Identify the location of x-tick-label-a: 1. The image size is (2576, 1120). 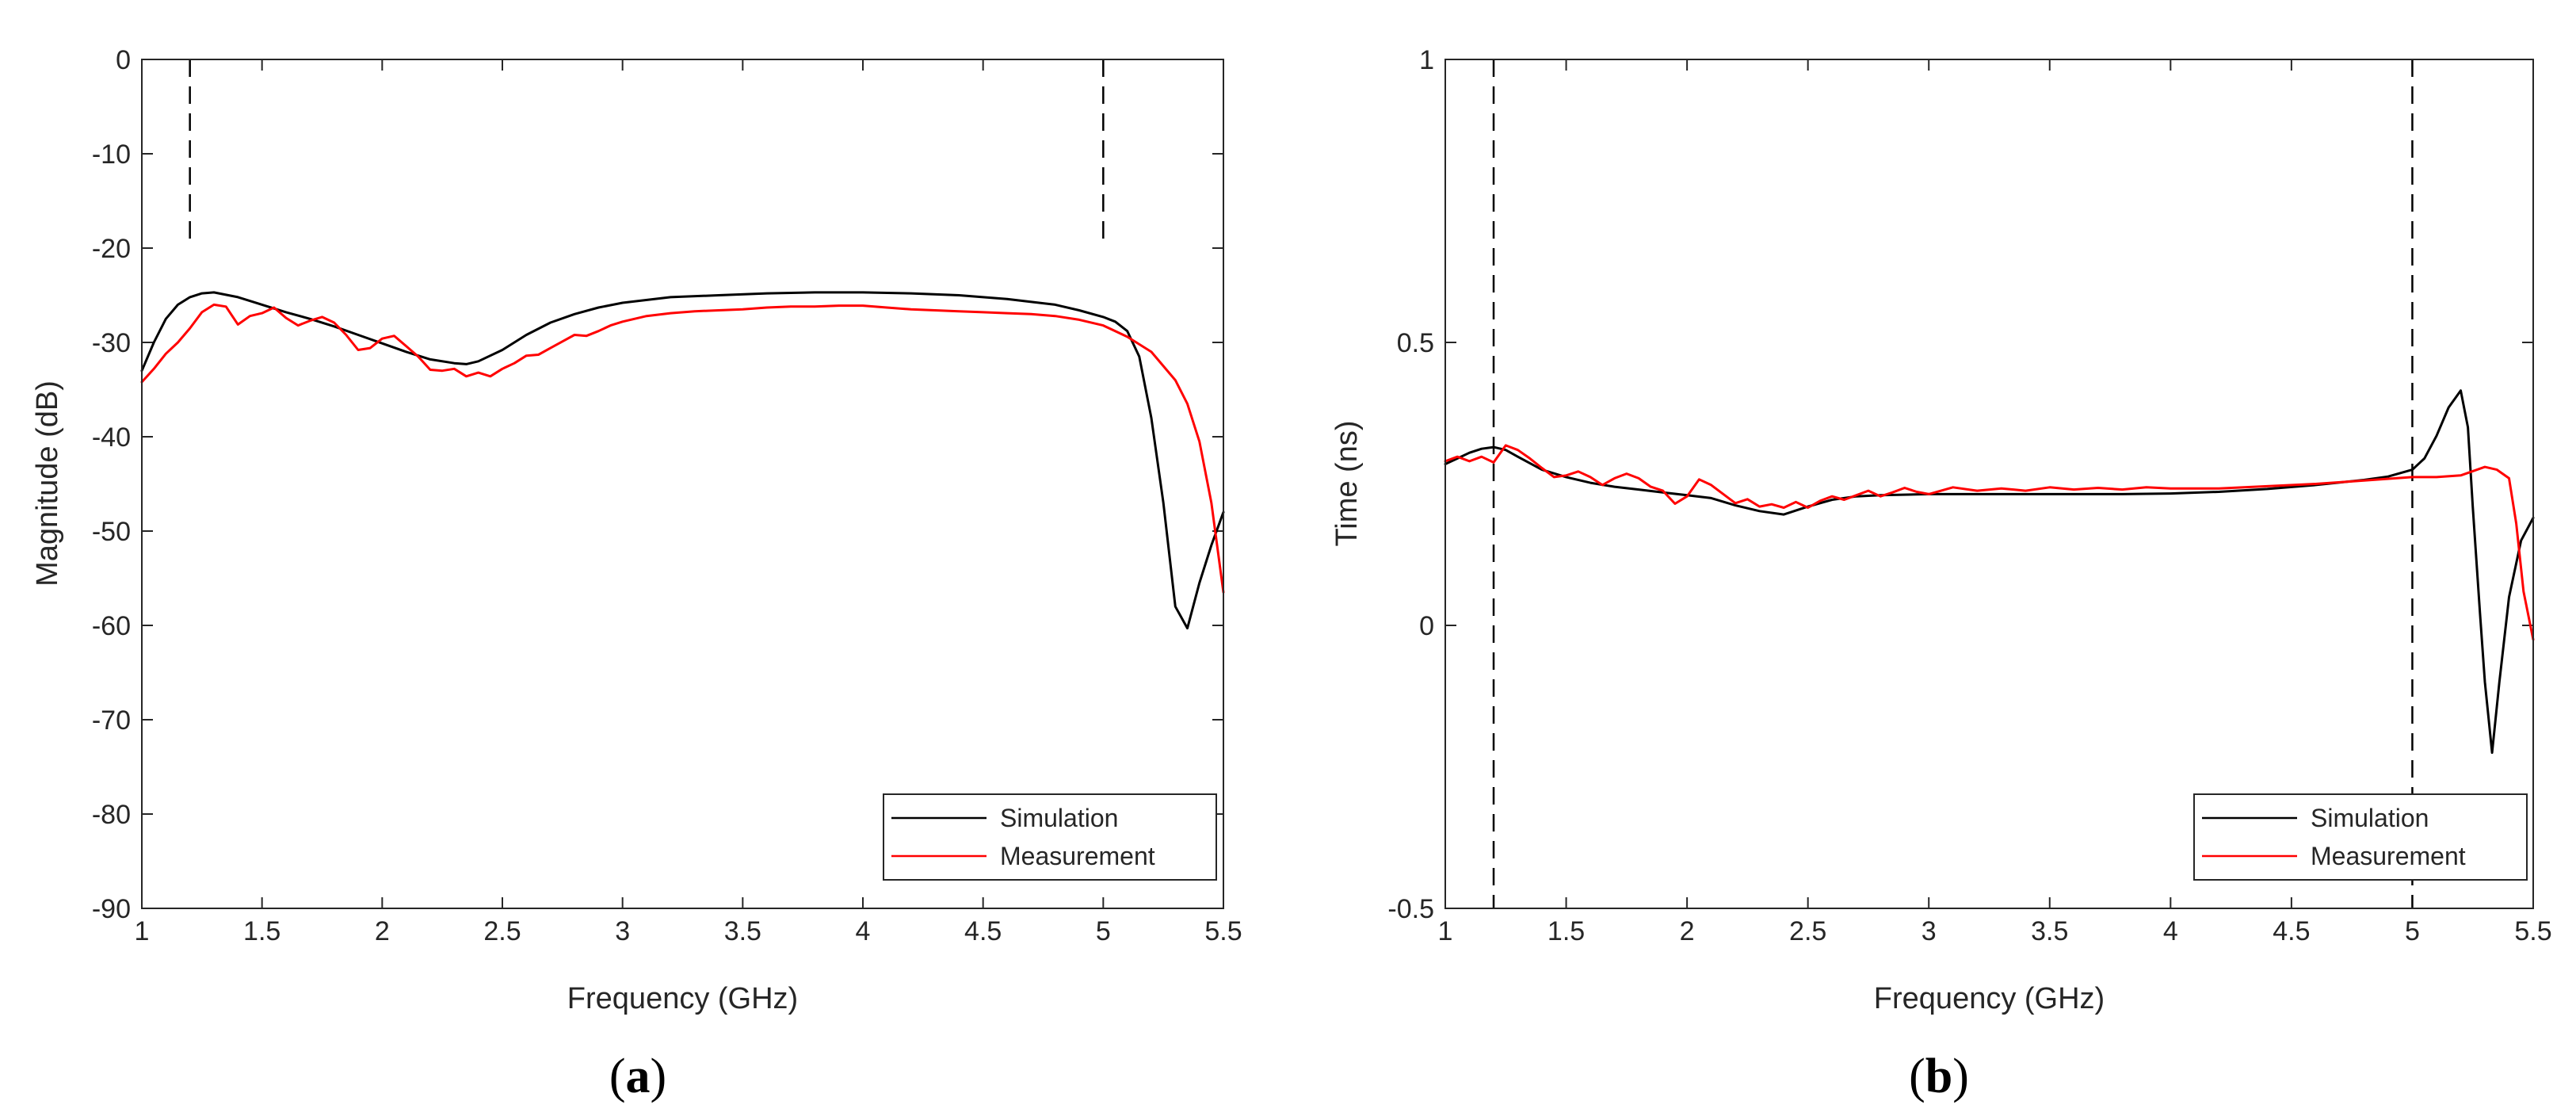
(142, 931).